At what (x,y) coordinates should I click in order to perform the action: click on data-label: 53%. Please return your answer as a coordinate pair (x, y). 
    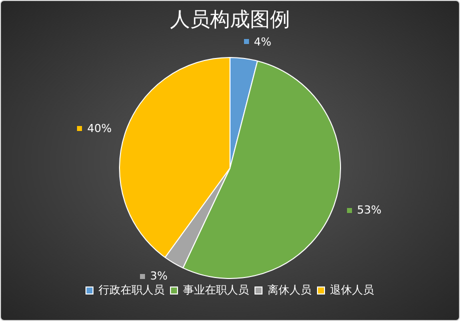
    Looking at the image, I should click on (369, 210).